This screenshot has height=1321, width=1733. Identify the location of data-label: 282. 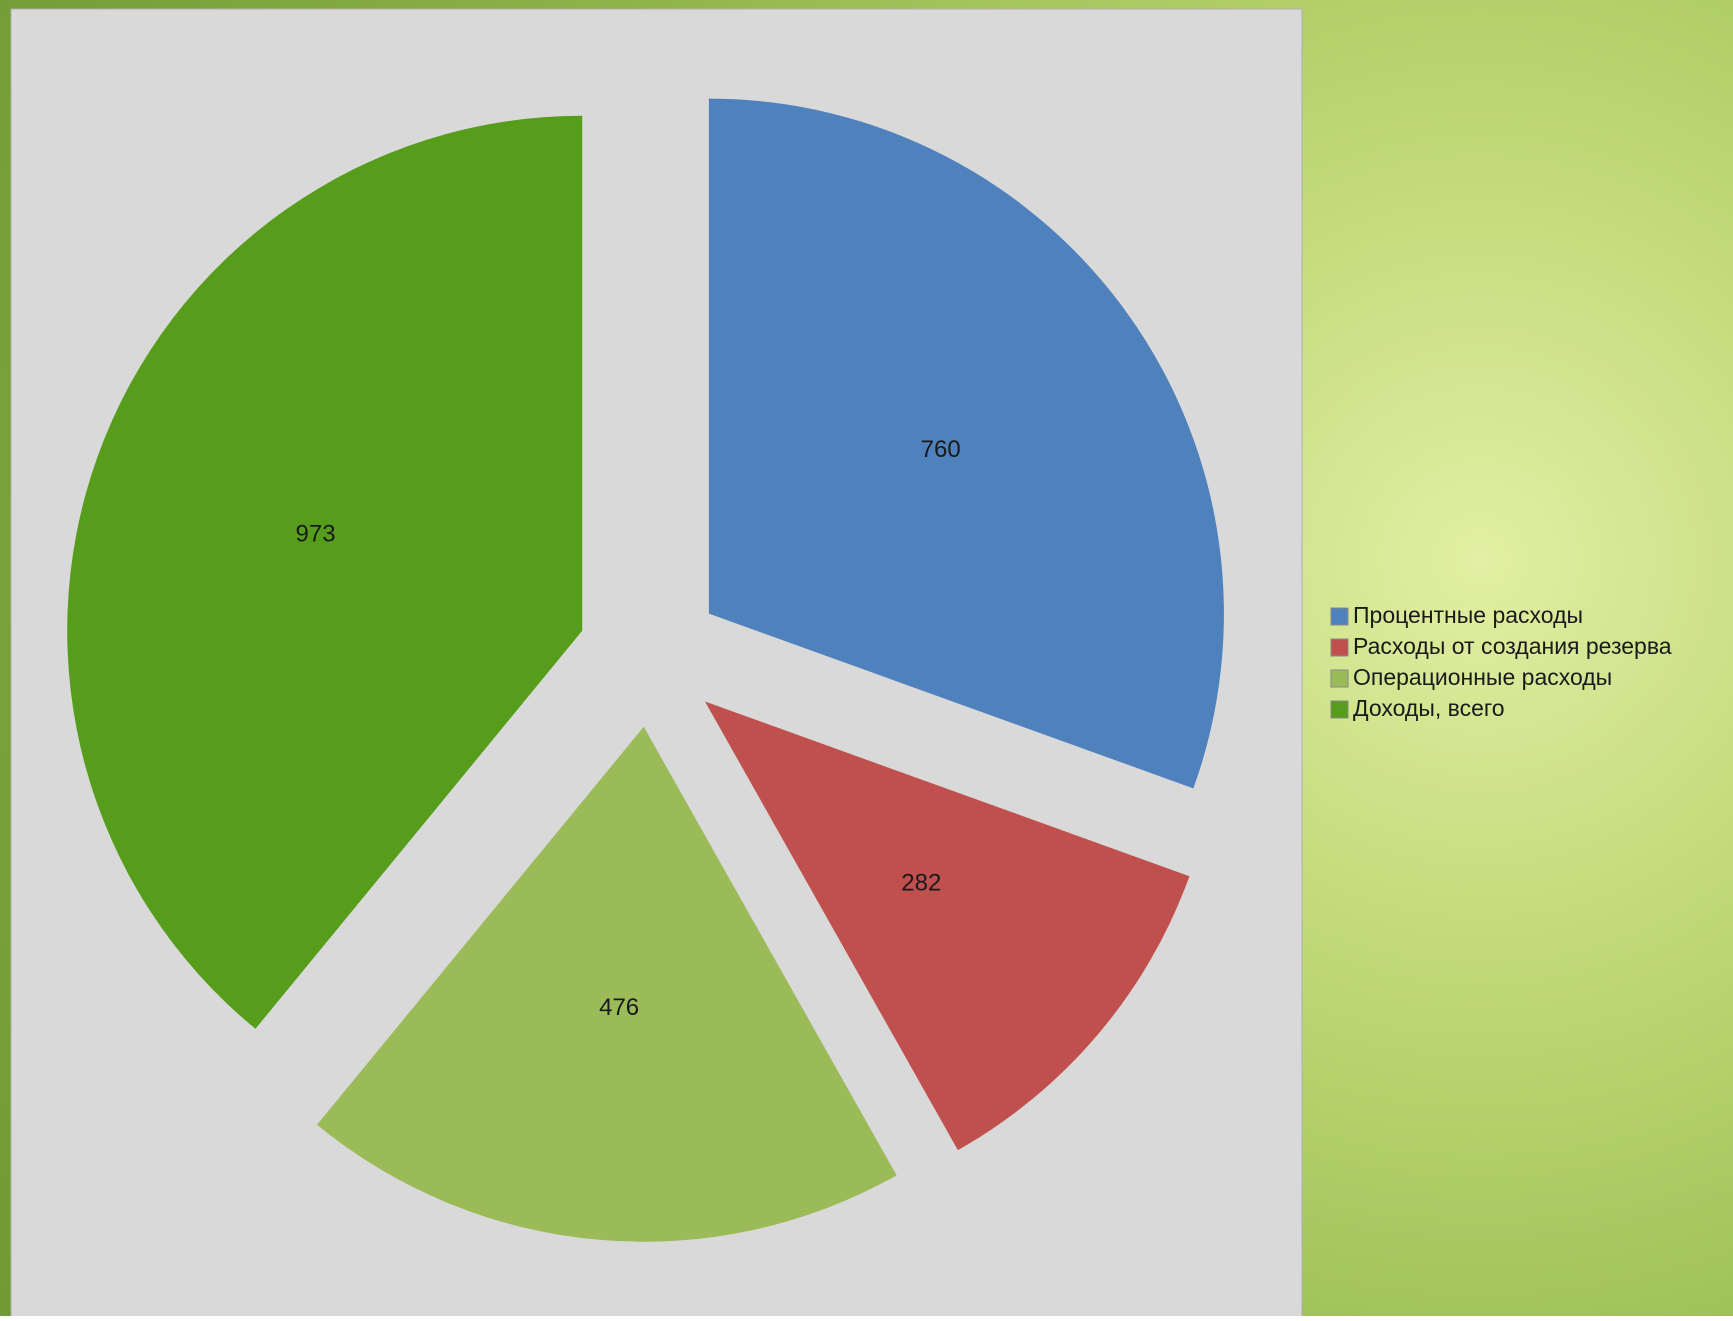
(921, 883).